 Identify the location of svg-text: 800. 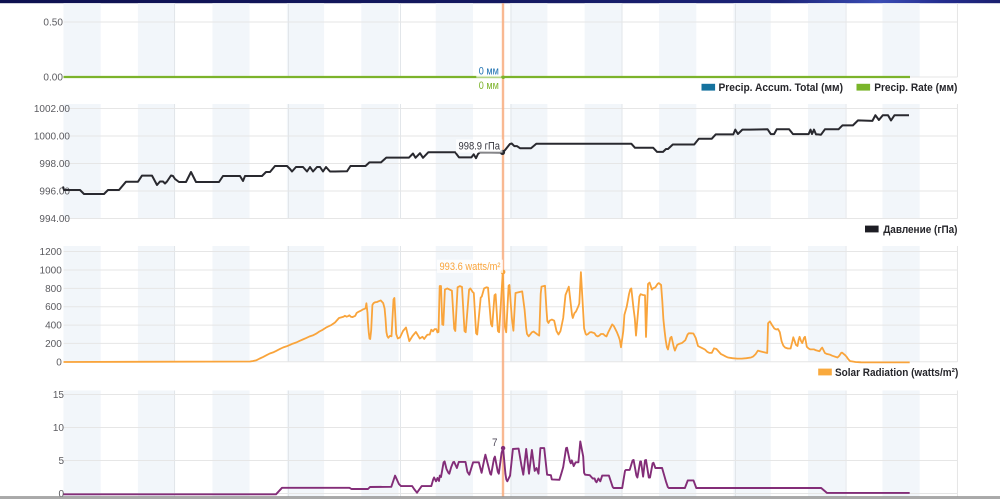
(53, 289).